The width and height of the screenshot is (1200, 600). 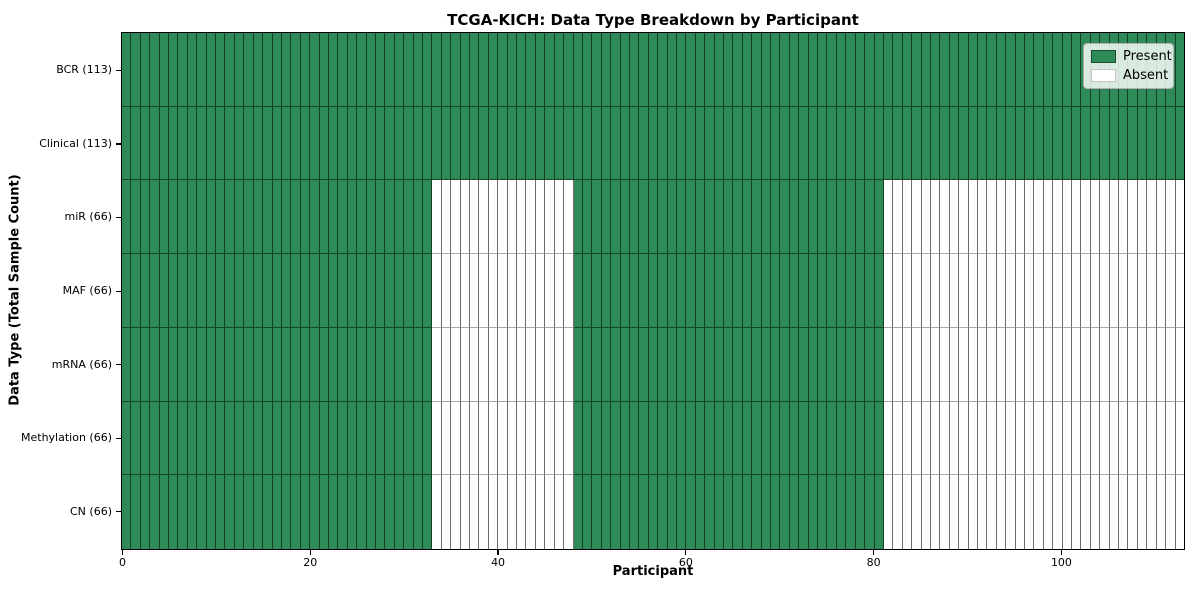 What do you see at coordinates (874, 552) in the screenshot?
I see `x-tick-mark` at bounding box center [874, 552].